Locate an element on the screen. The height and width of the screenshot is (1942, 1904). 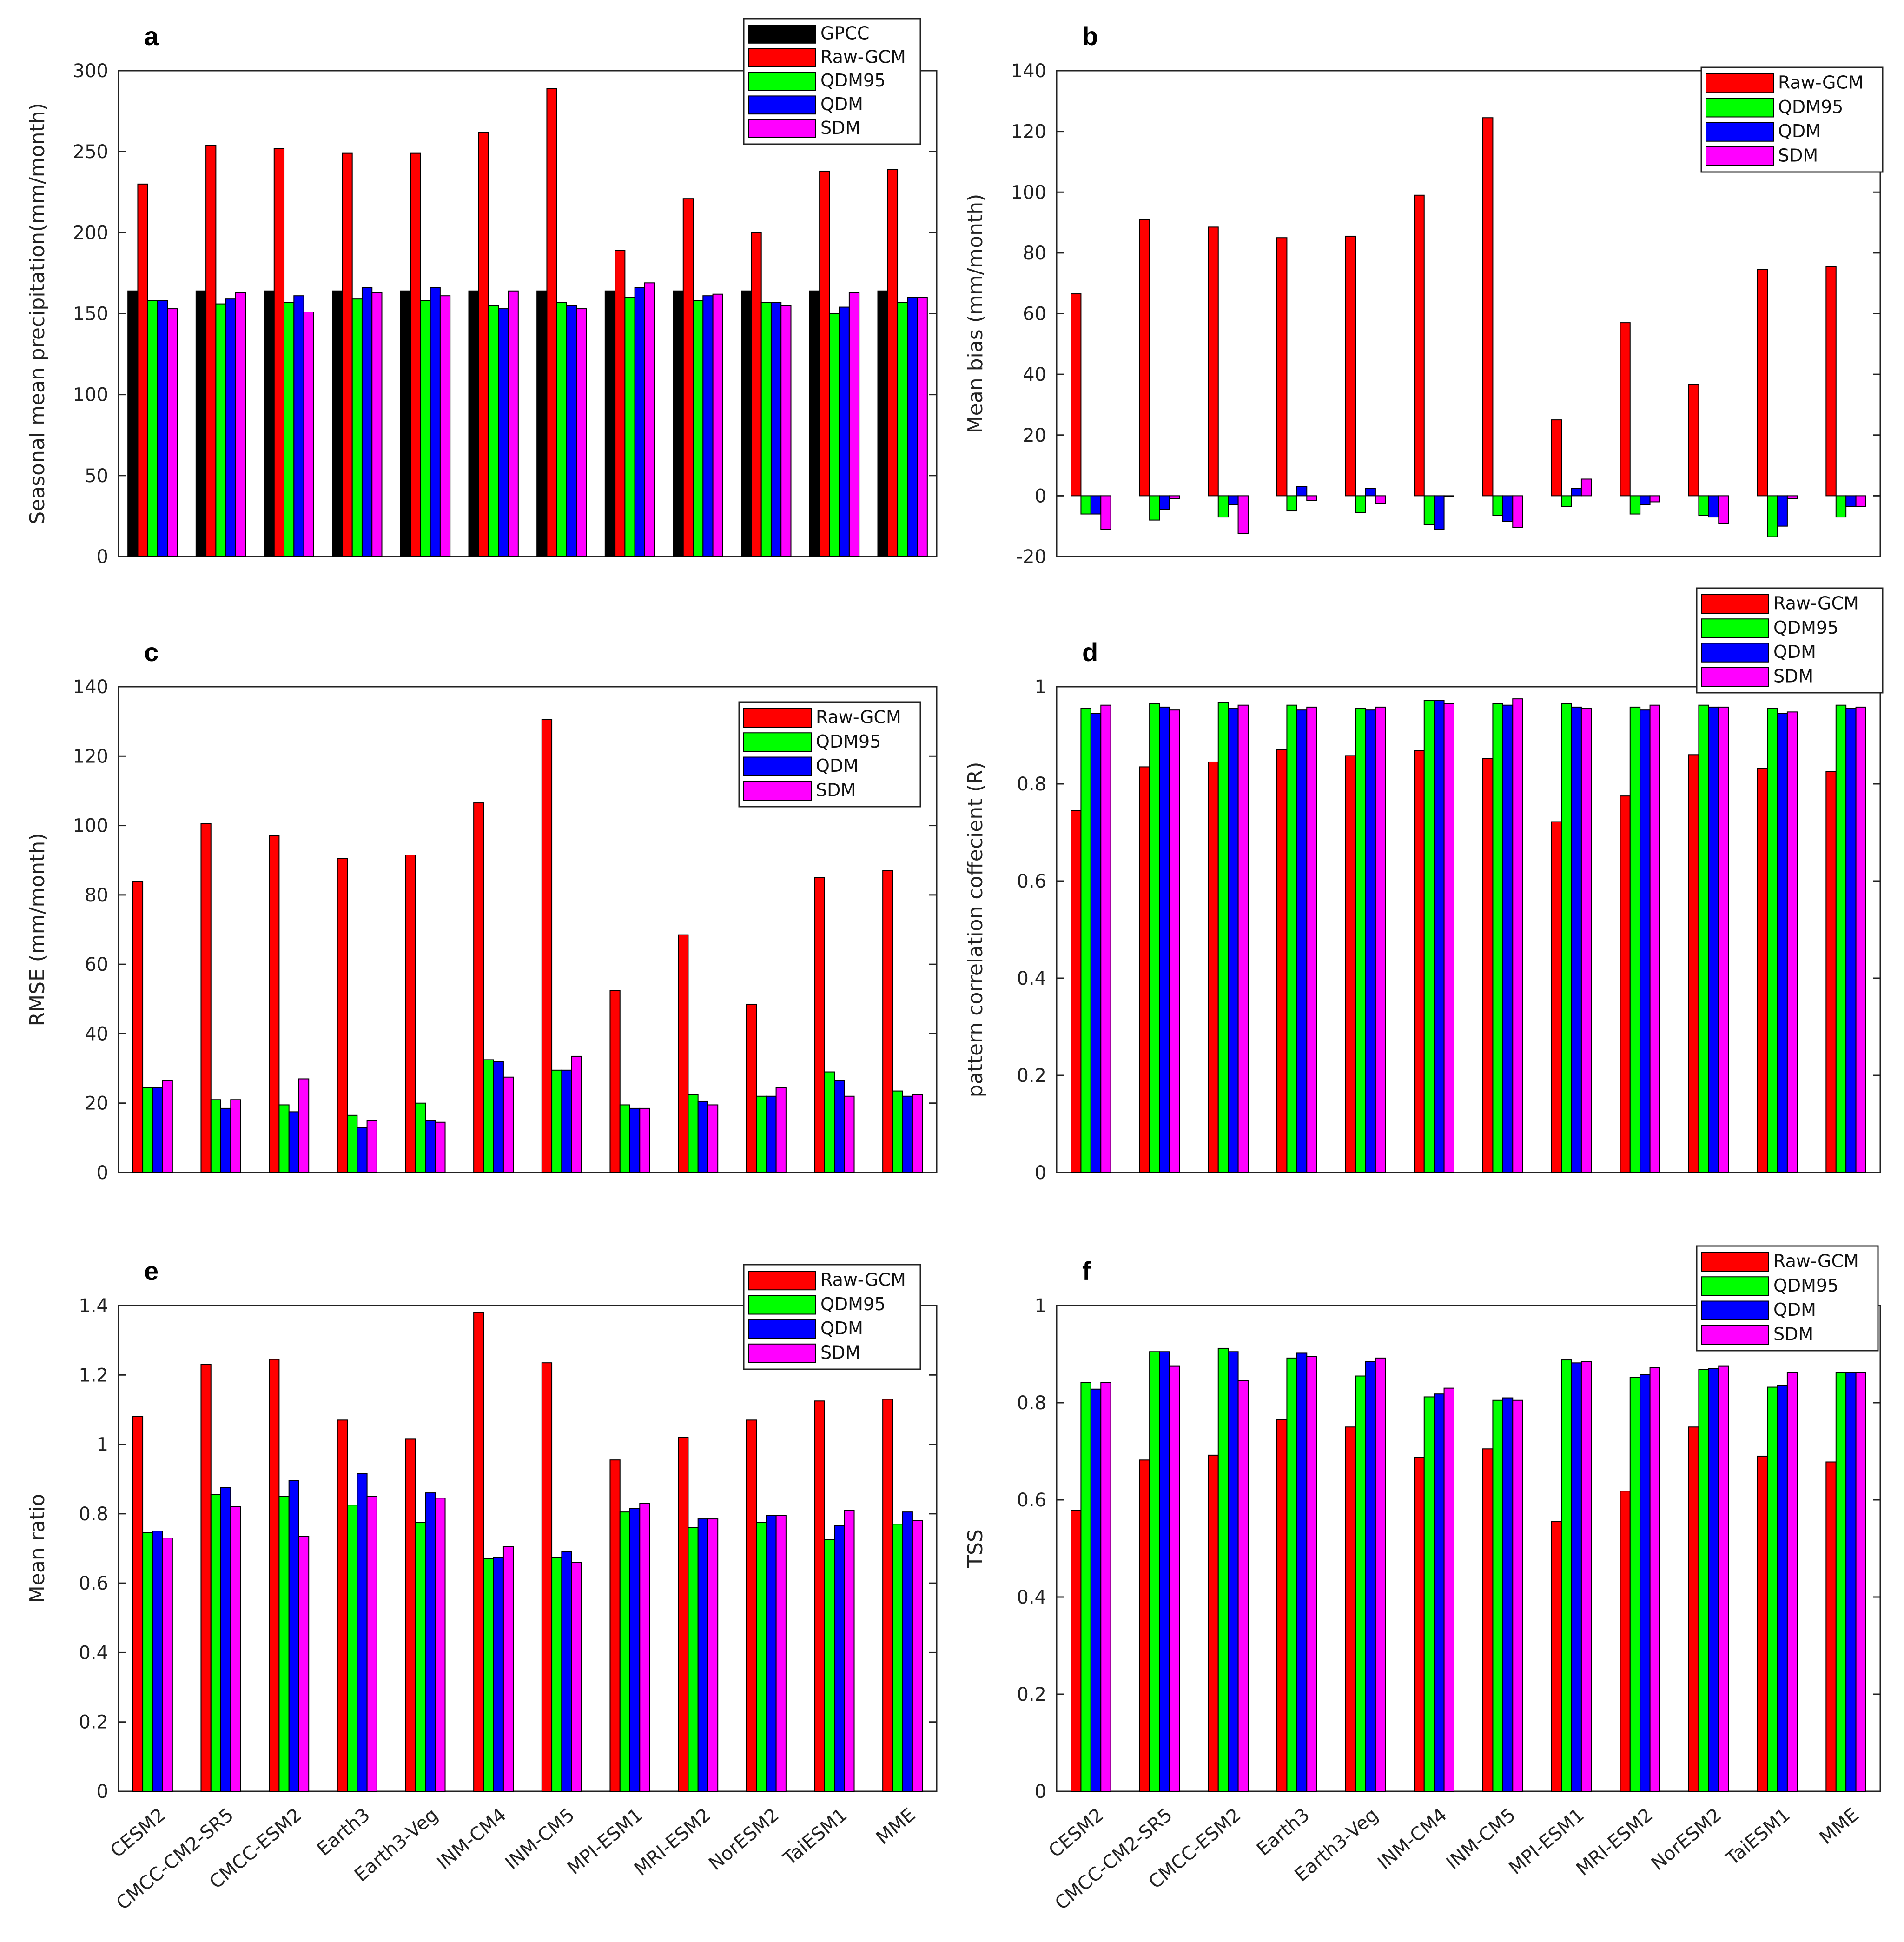
bar-SDM-MME is located at coordinates (922, 427).